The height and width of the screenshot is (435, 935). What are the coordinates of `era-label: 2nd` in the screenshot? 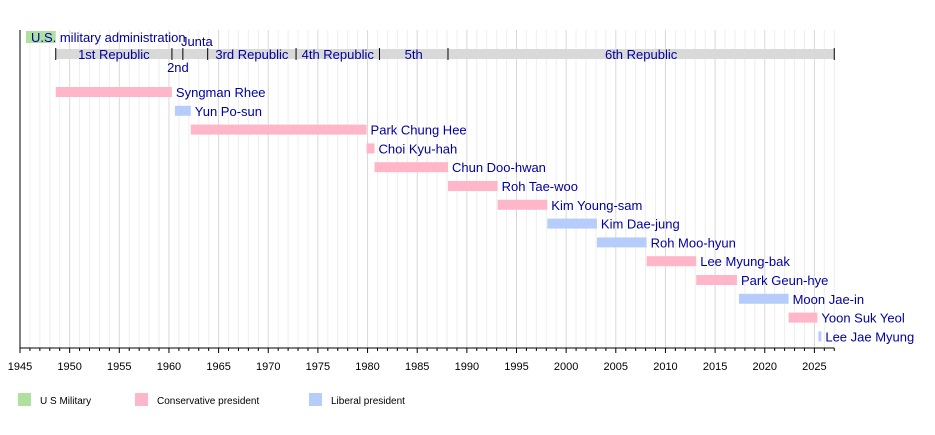 It's located at (178, 67).